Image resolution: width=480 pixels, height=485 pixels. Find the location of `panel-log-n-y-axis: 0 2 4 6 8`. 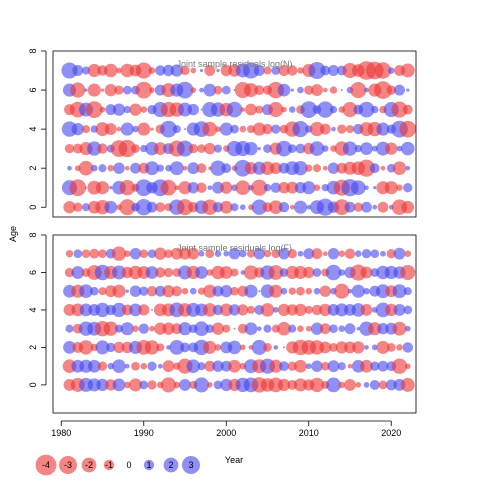

panel-log-n-y-axis: 0 2 4 6 8 is located at coordinates (37, 129).